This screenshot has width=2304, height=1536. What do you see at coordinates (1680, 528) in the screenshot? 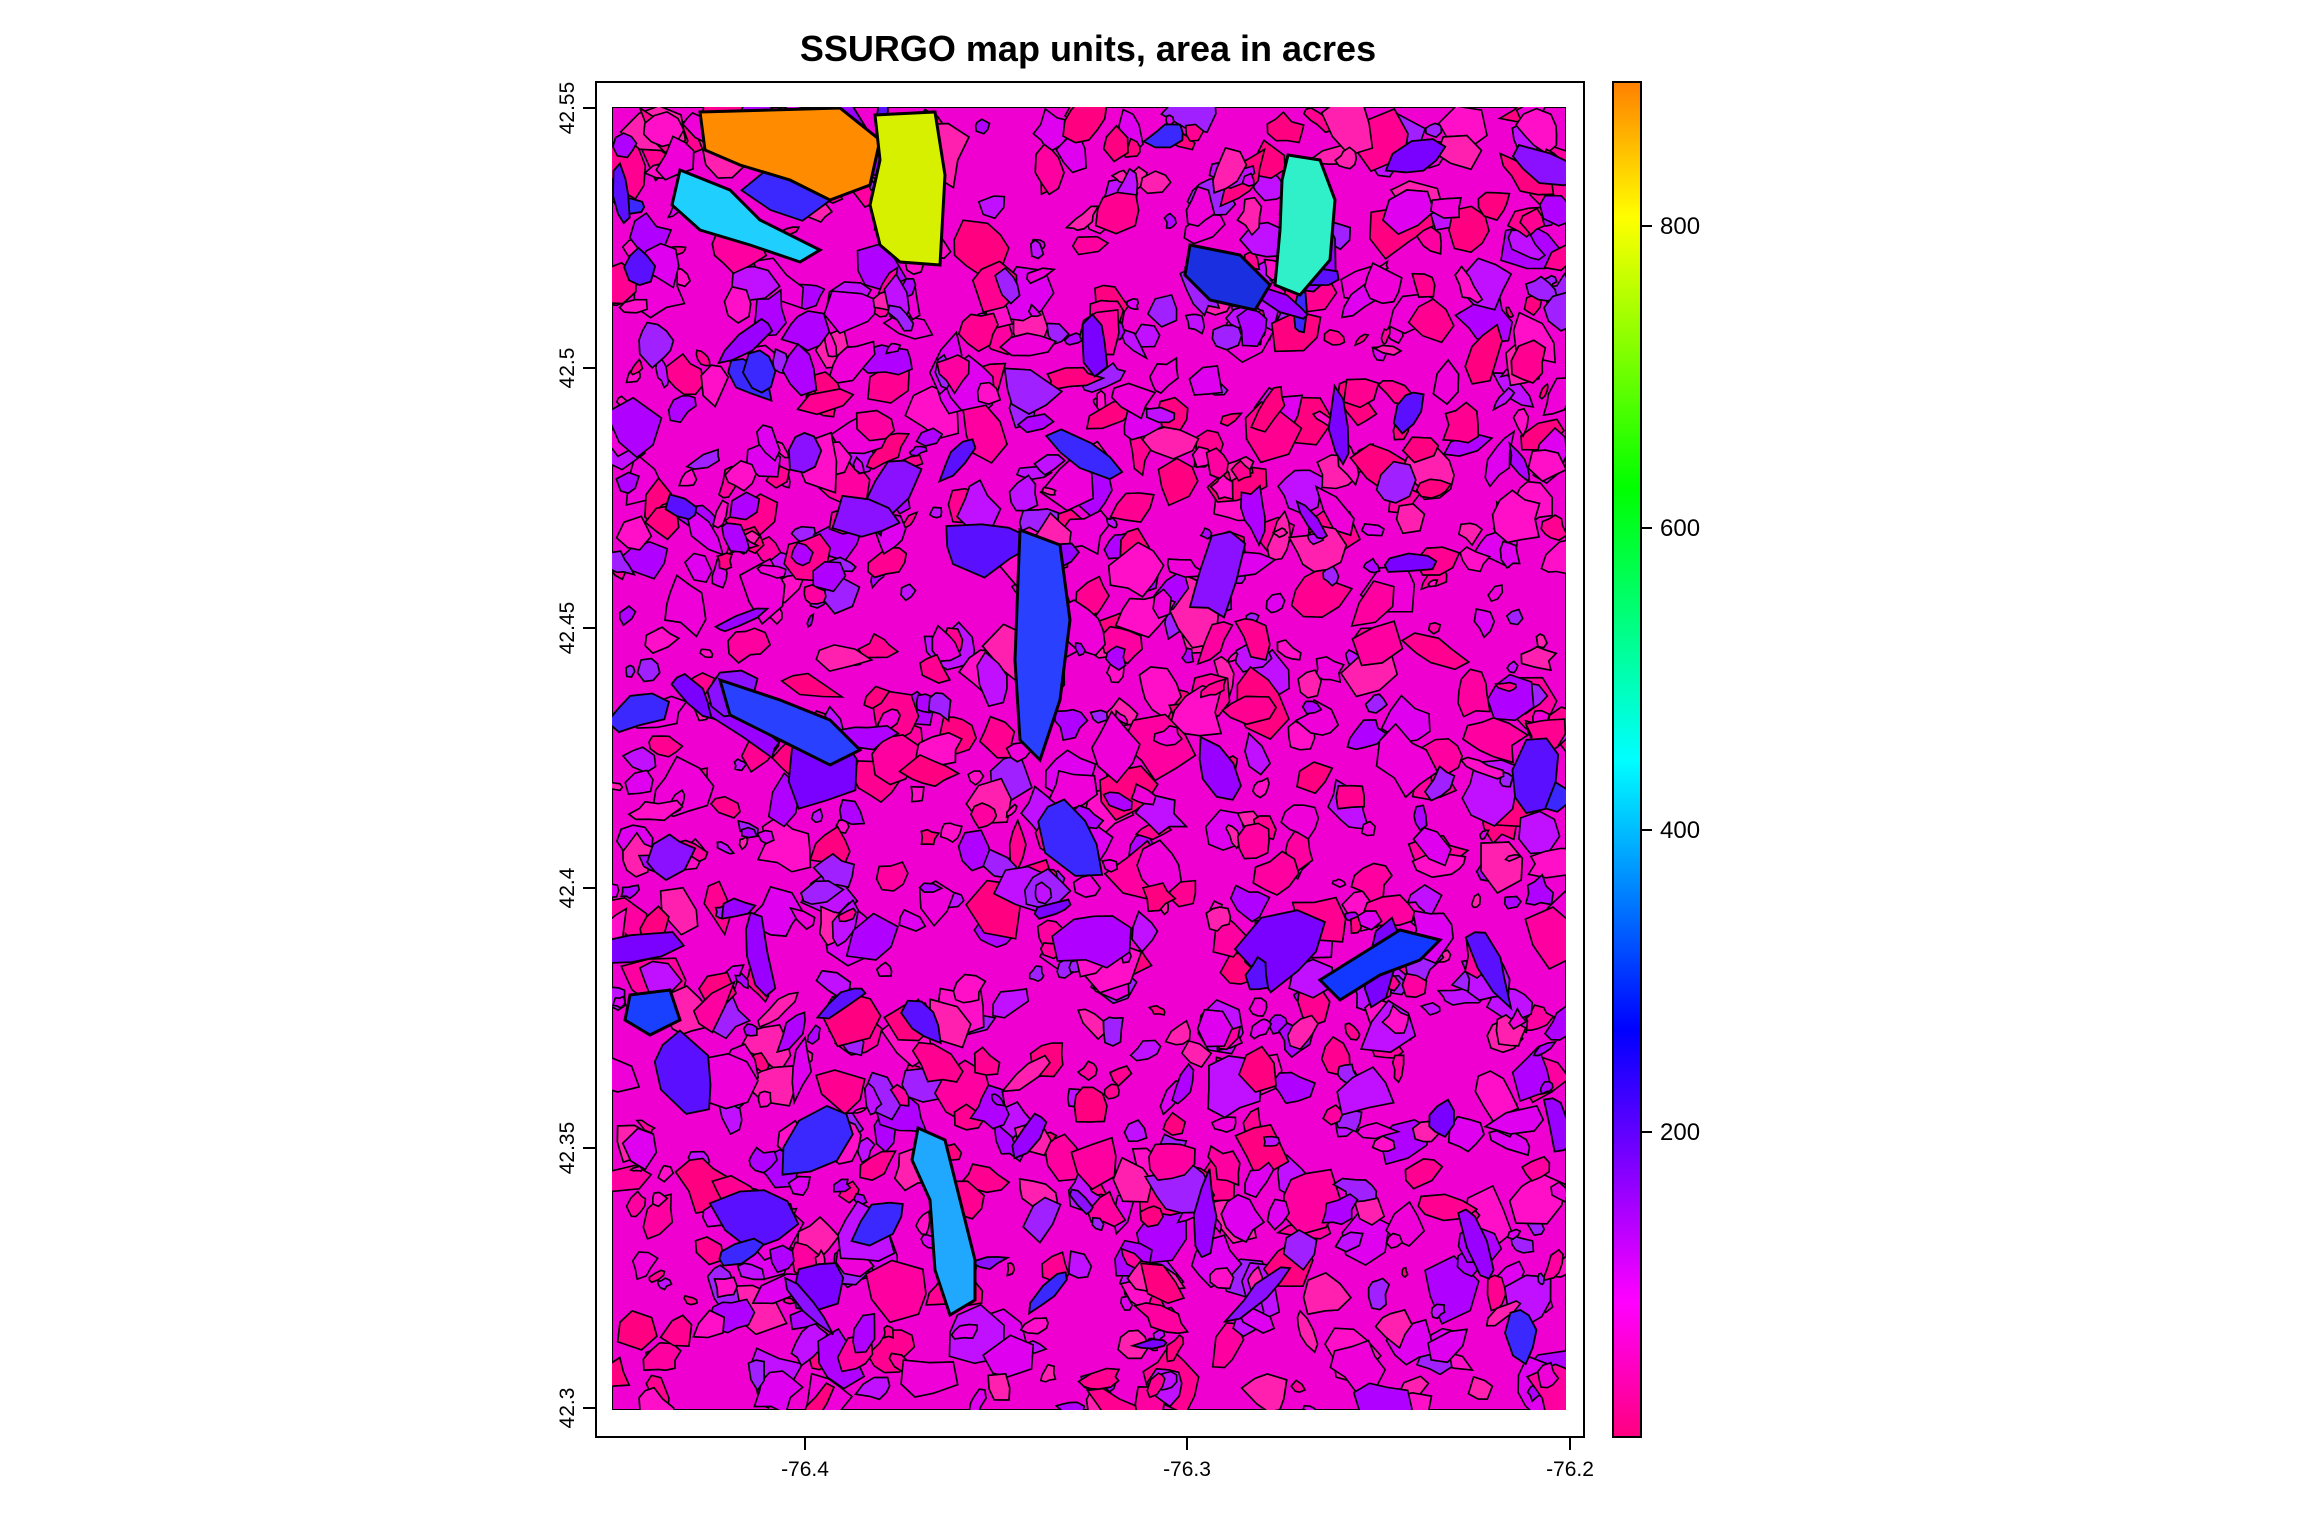
I see `colorbar-label: 600` at bounding box center [1680, 528].